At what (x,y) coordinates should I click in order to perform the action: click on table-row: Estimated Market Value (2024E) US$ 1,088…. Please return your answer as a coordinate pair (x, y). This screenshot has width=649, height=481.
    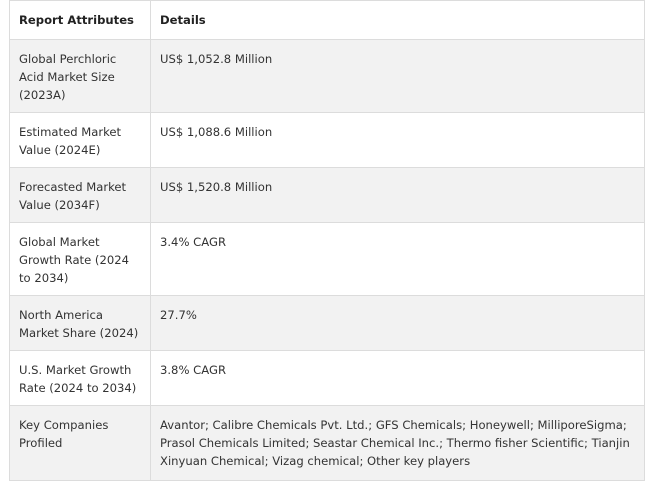
    Looking at the image, I should click on (327, 140).